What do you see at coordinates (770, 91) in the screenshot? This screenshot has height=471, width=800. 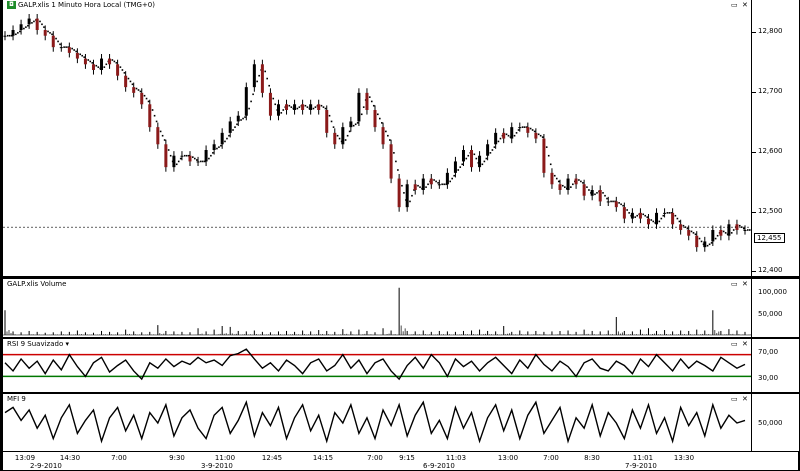 I see `price-ytick: 12,700` at bounding box center [770, 91].